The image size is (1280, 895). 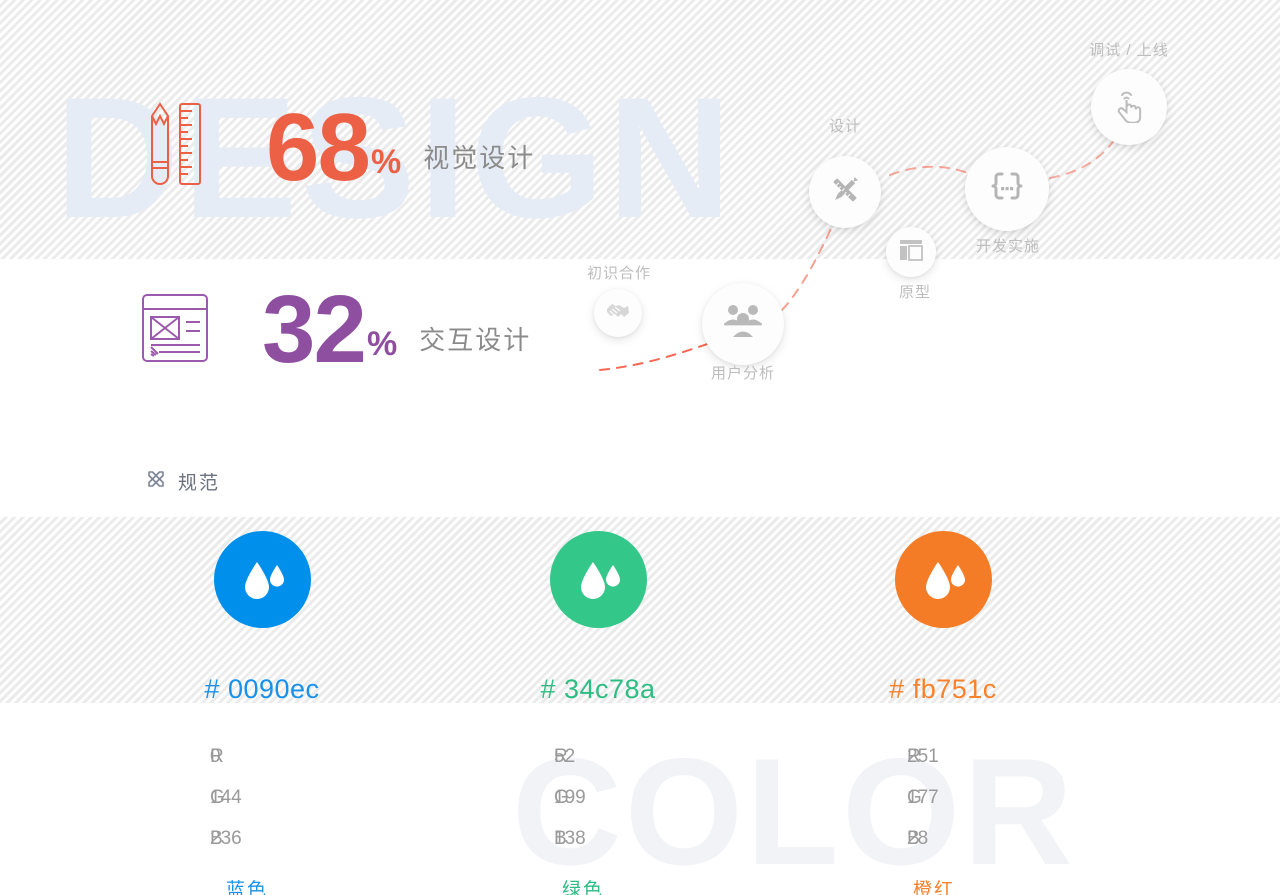 What do you see at coordinates (199, 483) in the screenshot?
I see `spec-label: 规范` at bounding box center [199, 483].